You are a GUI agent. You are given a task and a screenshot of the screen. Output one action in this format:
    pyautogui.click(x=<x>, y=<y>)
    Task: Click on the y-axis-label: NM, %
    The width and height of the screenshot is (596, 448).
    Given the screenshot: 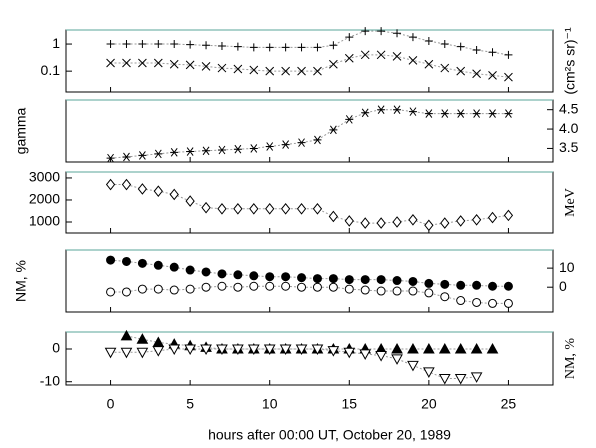 What is the action you would take?
    pyautogui.click(x=21, y=281)
    